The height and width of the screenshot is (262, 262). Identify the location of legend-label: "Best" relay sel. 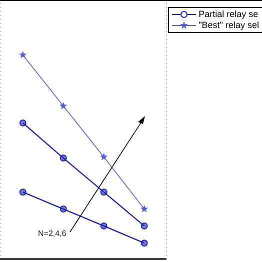
(228, 25).